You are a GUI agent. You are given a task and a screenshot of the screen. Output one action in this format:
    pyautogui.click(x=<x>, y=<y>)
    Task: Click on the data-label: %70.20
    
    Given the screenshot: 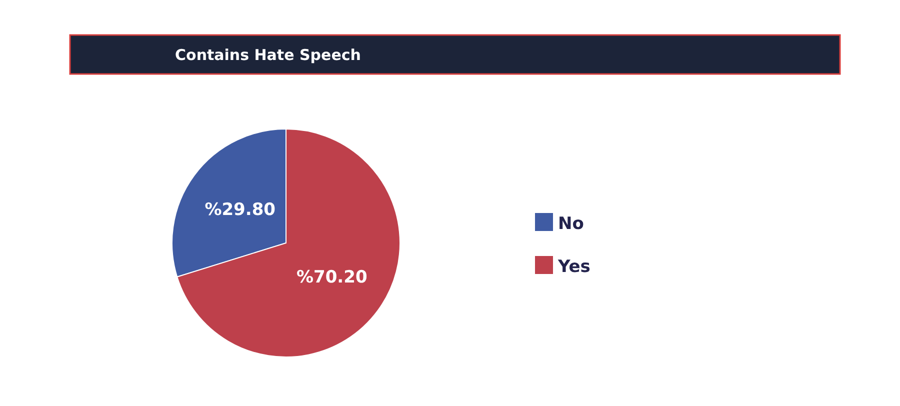 What is the action you would take?
    pyautogui.click(x=332, y=278)
    